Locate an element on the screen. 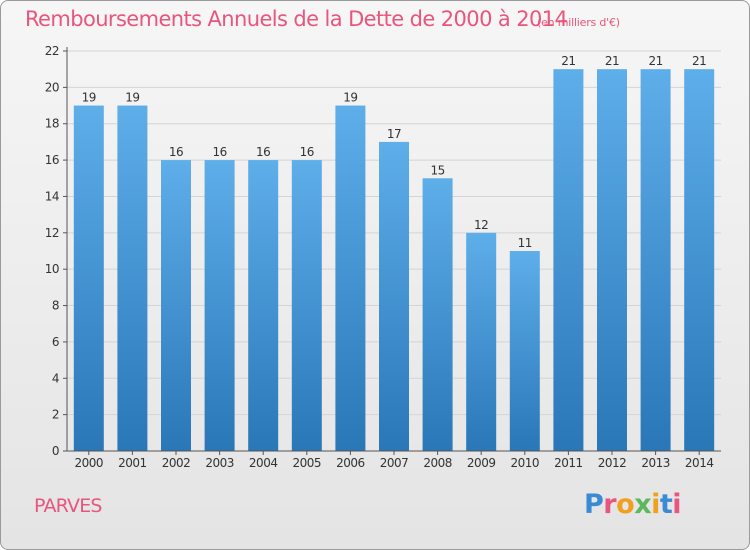 The width and height of the screenshot is (750, 550). y-tick-label: 4 is located at coordinates (55, 378).